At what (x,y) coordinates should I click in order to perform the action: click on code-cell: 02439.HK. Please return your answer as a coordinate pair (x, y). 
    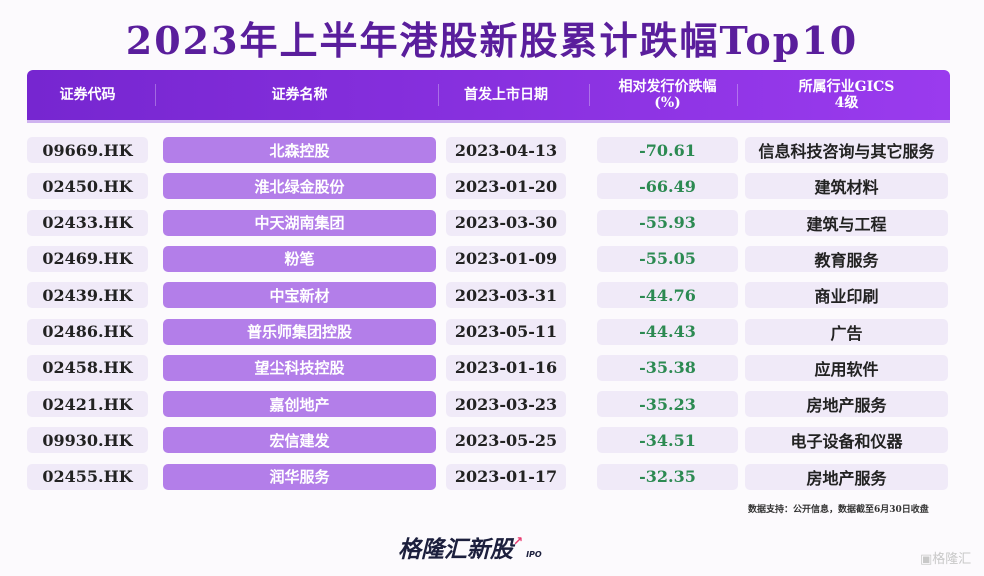
    Looking at the image, I should click on (87, 295).